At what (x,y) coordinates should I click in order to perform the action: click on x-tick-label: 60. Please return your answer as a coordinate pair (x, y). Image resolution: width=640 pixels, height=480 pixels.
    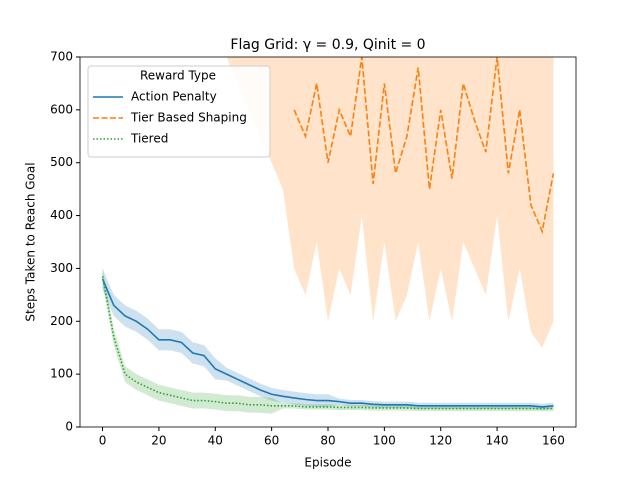
    Looking at the image, I should click on (271, 441).